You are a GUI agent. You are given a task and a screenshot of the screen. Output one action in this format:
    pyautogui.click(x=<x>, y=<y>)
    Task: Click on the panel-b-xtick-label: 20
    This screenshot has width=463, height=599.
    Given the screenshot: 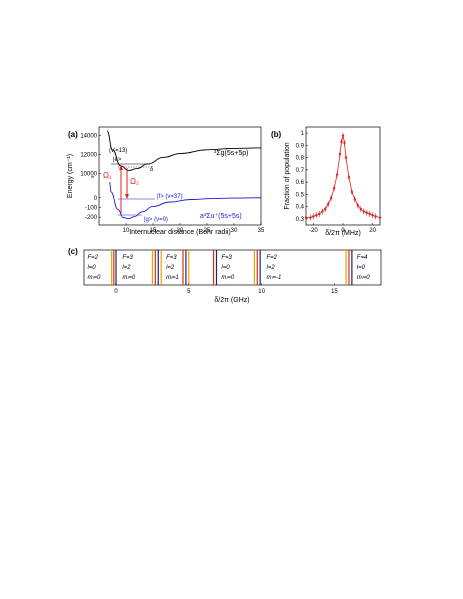 What is the action you would take?
    pyautogui.click(x=372, y=231)
    